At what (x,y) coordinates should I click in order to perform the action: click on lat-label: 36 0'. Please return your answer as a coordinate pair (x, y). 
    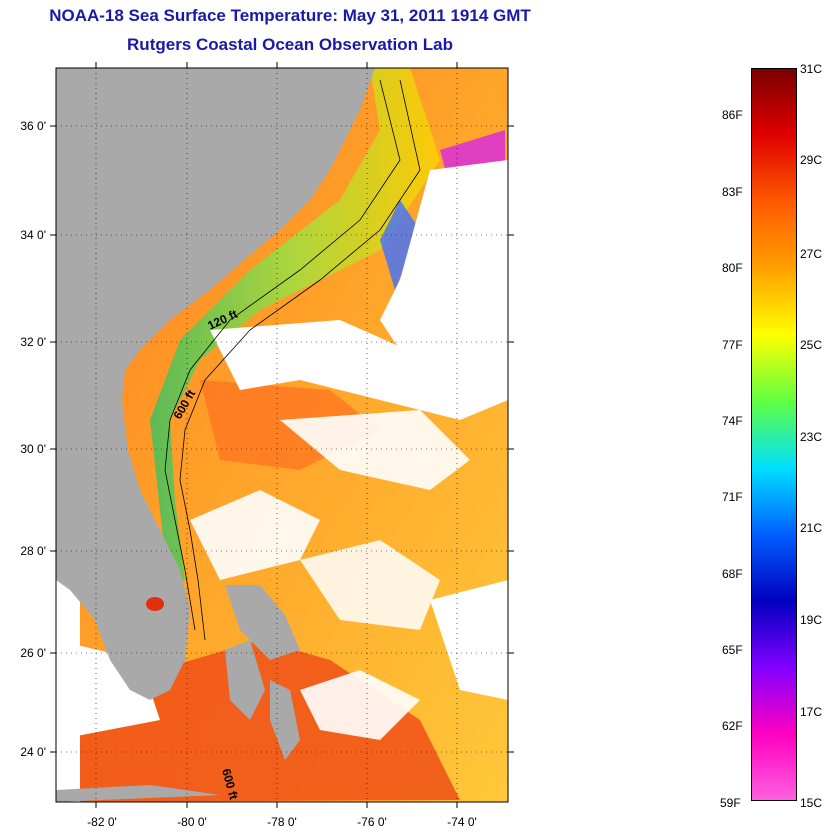
    Looking at the image, I should click on (33, 126).